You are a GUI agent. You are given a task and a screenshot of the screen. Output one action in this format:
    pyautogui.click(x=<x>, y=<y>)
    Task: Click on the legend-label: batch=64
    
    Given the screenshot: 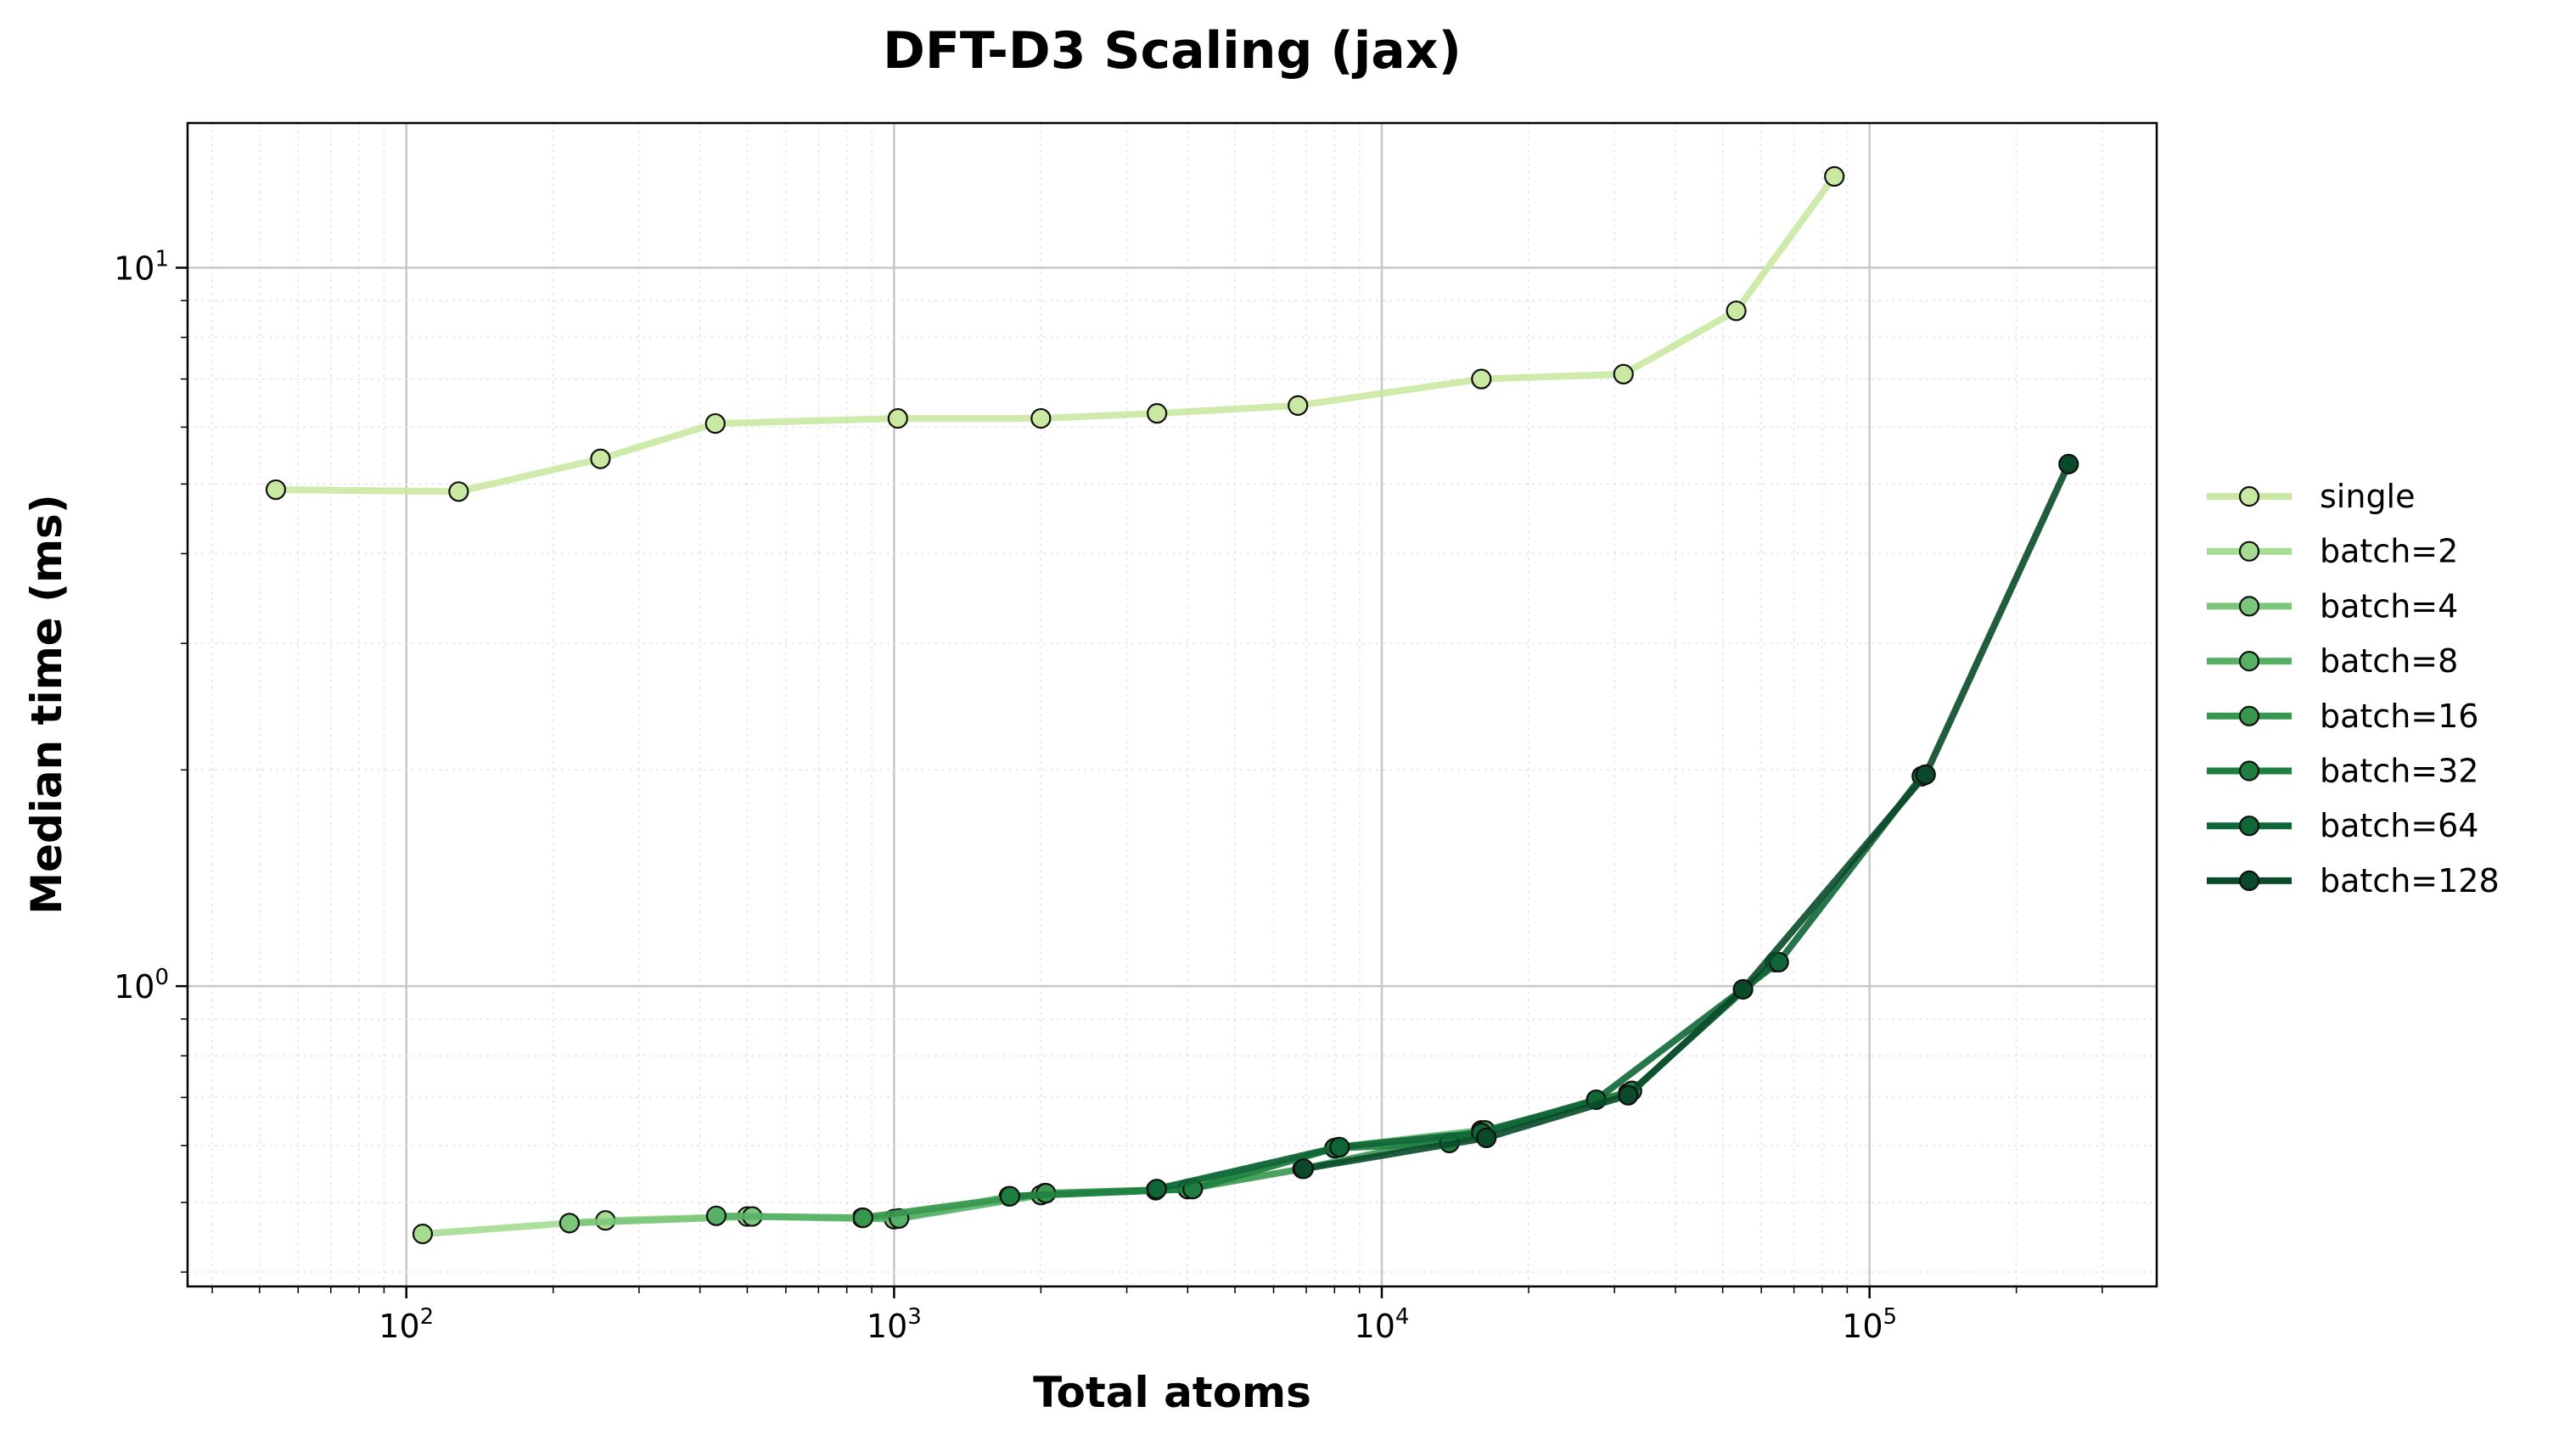 What is the action you would take?
    pyautogui.click(x=2399, y=825)
    